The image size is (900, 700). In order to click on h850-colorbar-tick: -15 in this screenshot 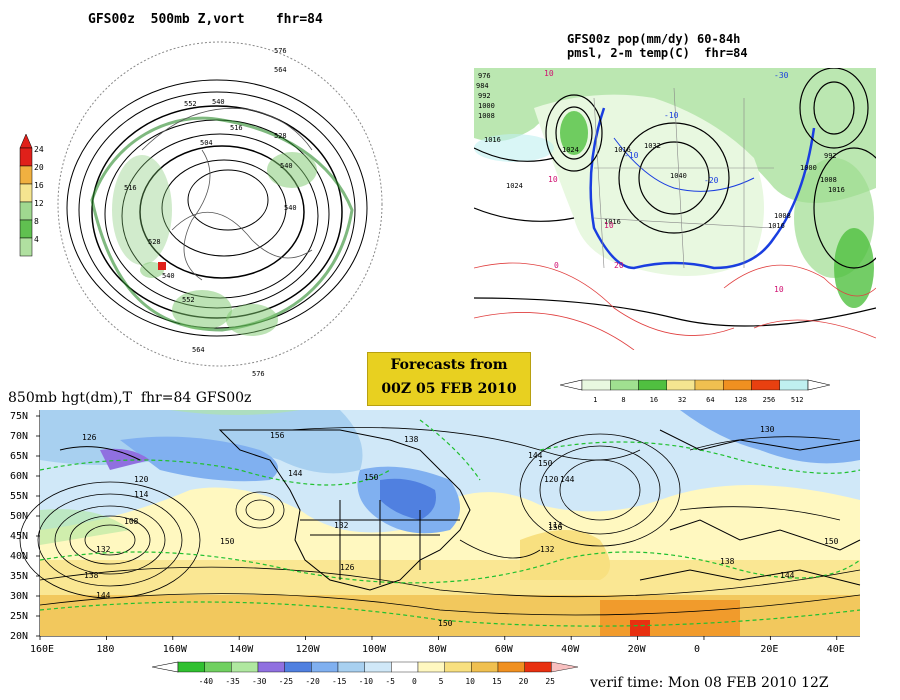, I will do `click(339, 681)`.